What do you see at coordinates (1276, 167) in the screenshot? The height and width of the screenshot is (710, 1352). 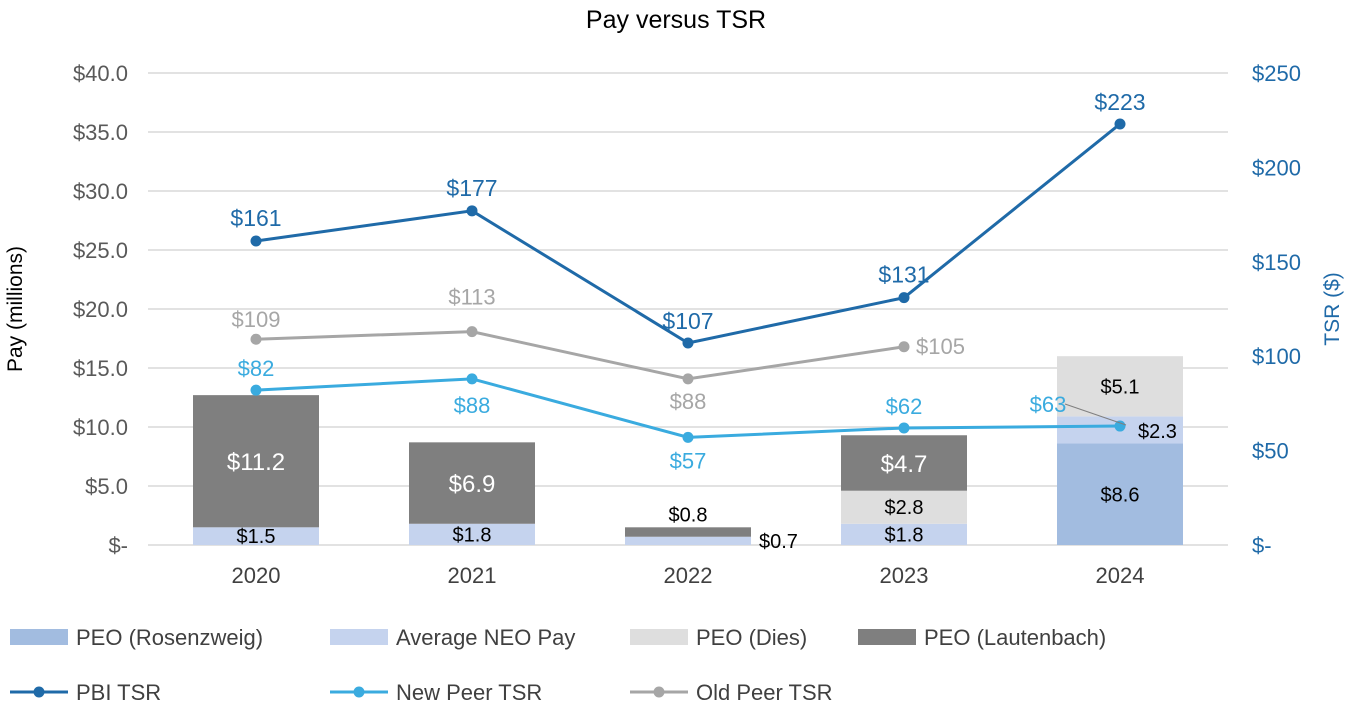 I see `y-right-tick-label: $200` at bounding box center [1276, 167].